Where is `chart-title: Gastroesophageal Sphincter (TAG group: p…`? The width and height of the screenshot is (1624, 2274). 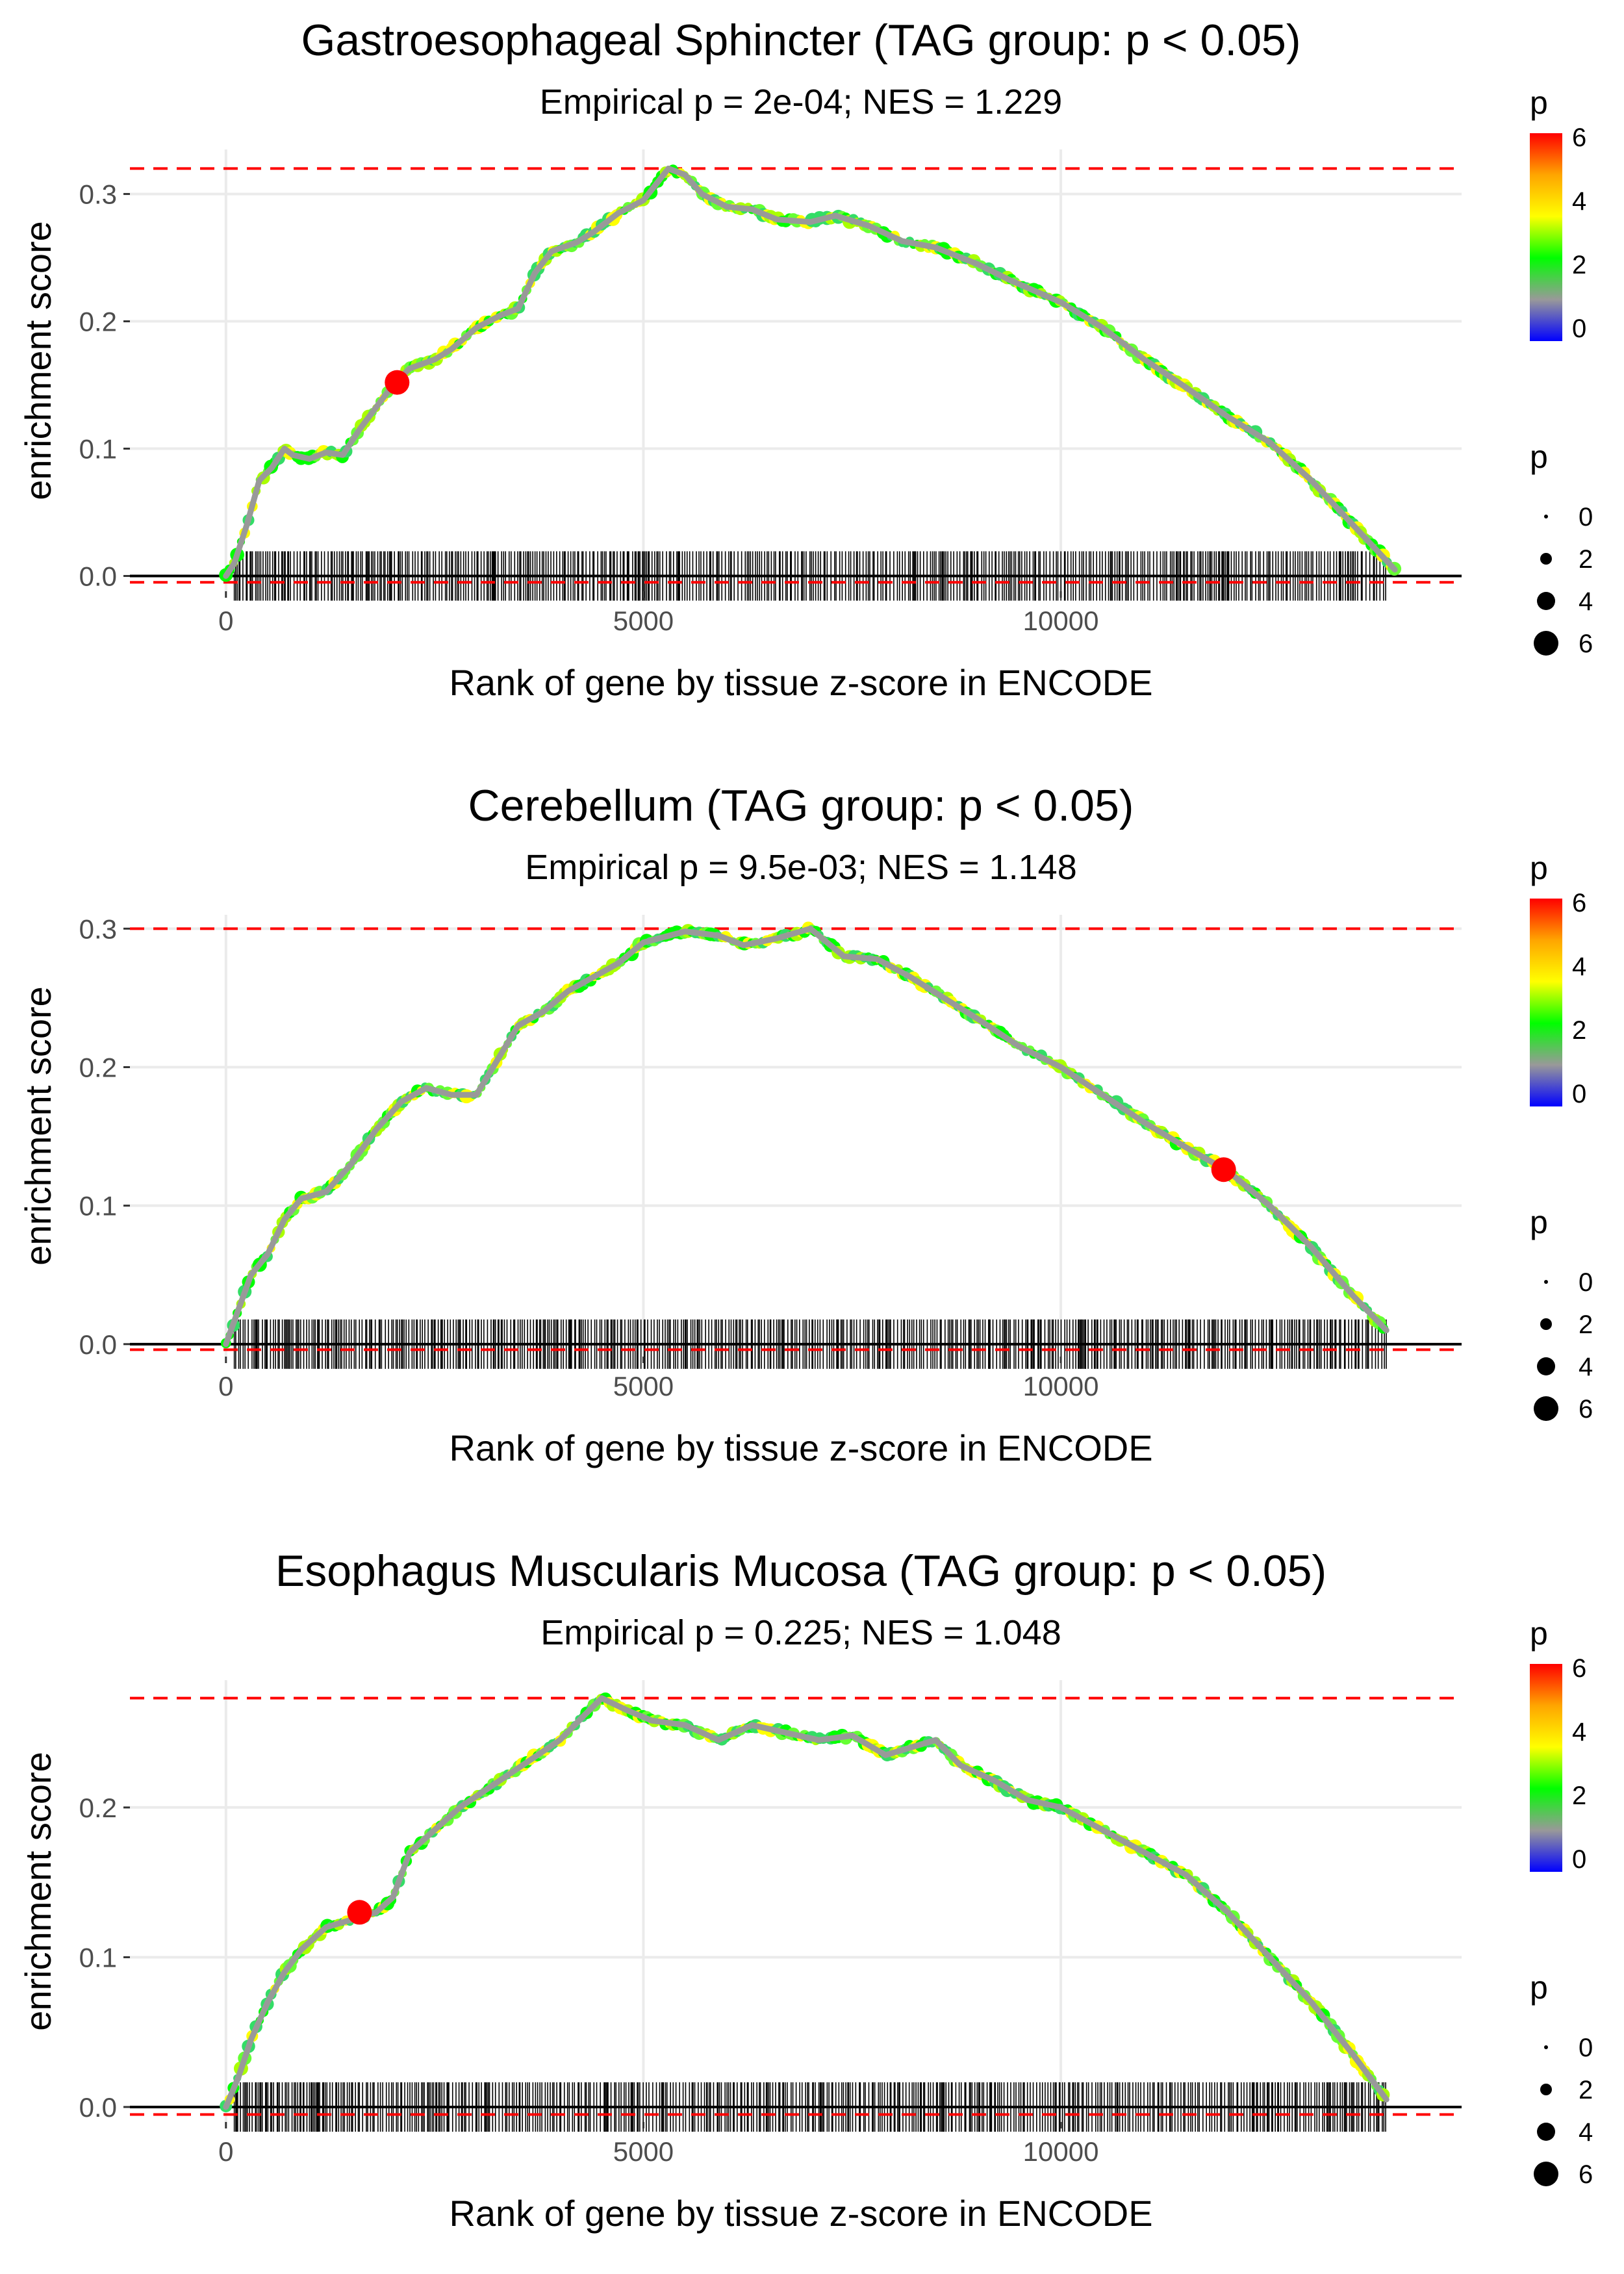 chart-title: Gastroesophageal Sphincter (TAG group: p… is located at coordinates (800, 40).